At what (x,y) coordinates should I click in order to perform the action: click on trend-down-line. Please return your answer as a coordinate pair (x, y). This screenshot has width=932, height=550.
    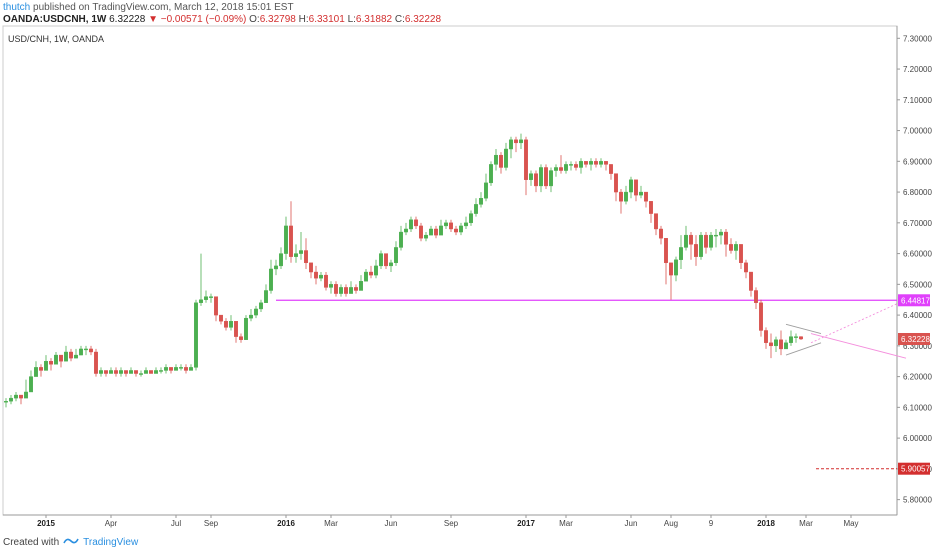
    Looking at the image, I should click on (858, 346).